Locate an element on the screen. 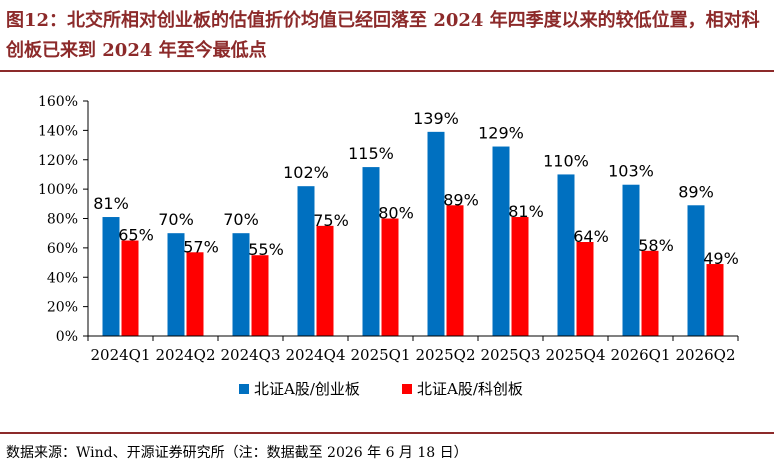 This screenshot has width=774, height=470. data-label: 129% is located at coordinates (501, 133).